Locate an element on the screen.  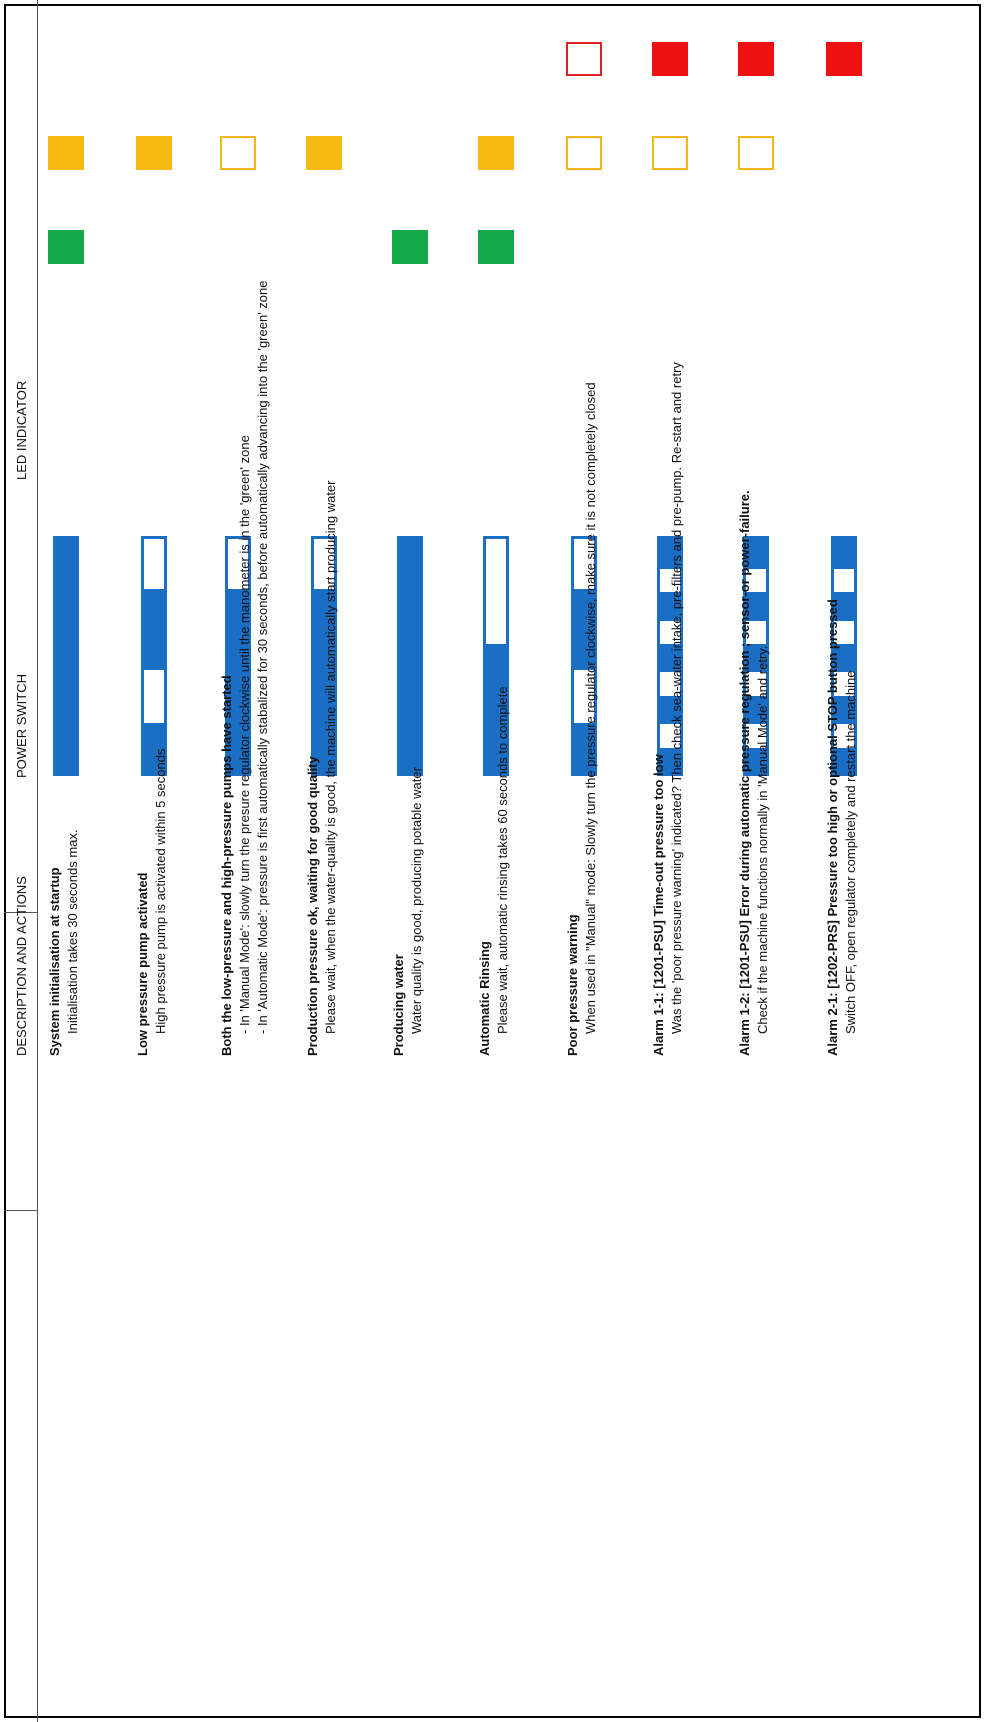
row-detail-line: Initialisation takes 30 seconds max. is located at coordinates (72, 932).